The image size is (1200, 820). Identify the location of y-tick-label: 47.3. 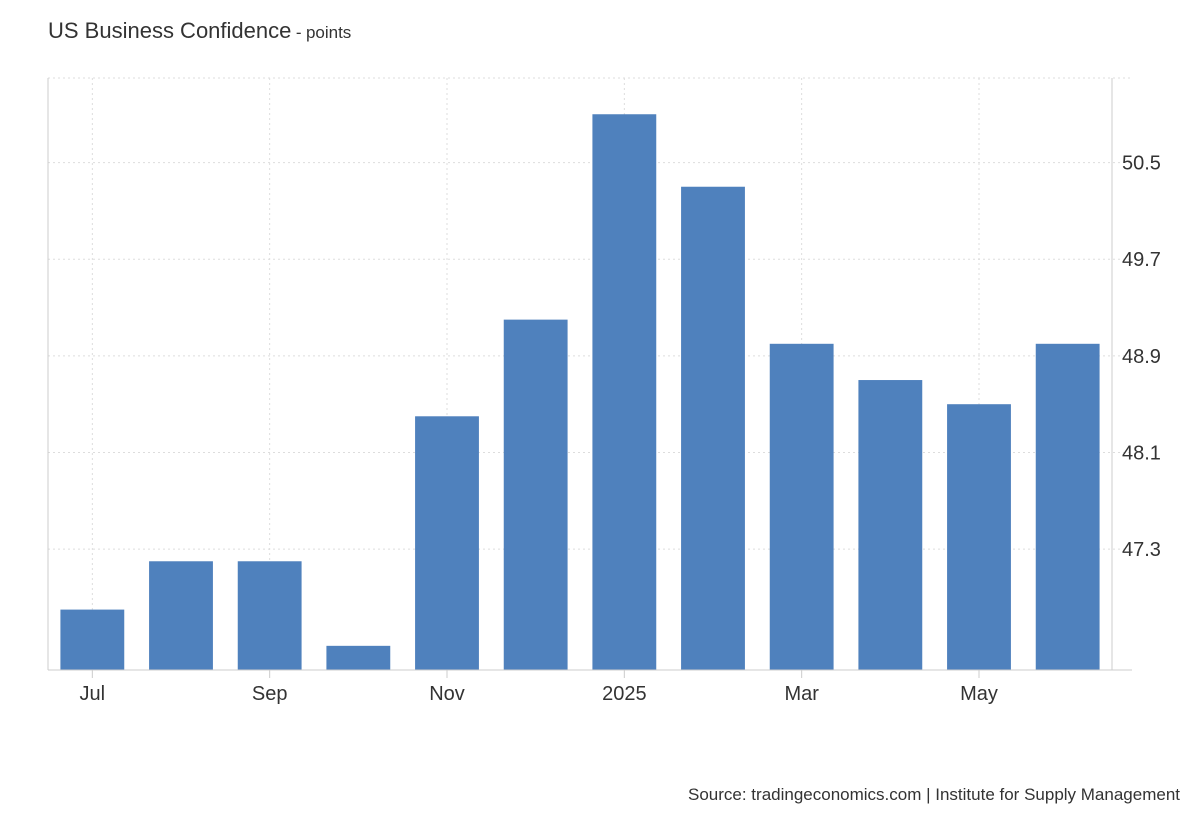
(1141, 550).